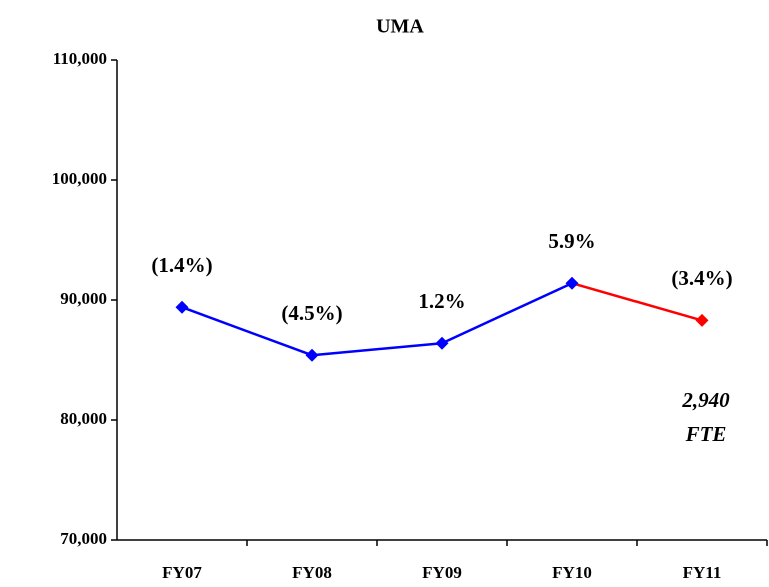  Describe the element at coordinates (83, 538) in the screenshot. I see `y-tick-label: 70,000` at that location.